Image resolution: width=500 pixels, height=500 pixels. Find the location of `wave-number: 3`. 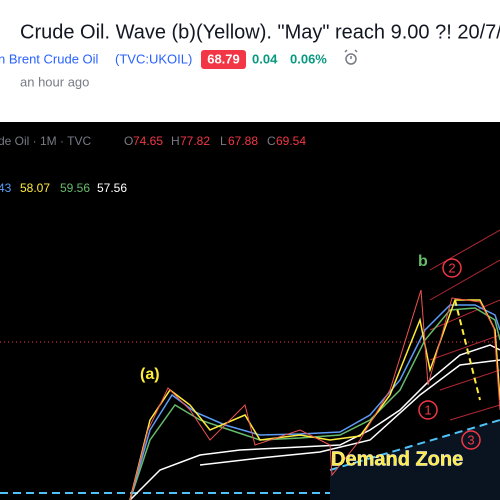

wave-number: 3 is located at coordinates (470, 439).